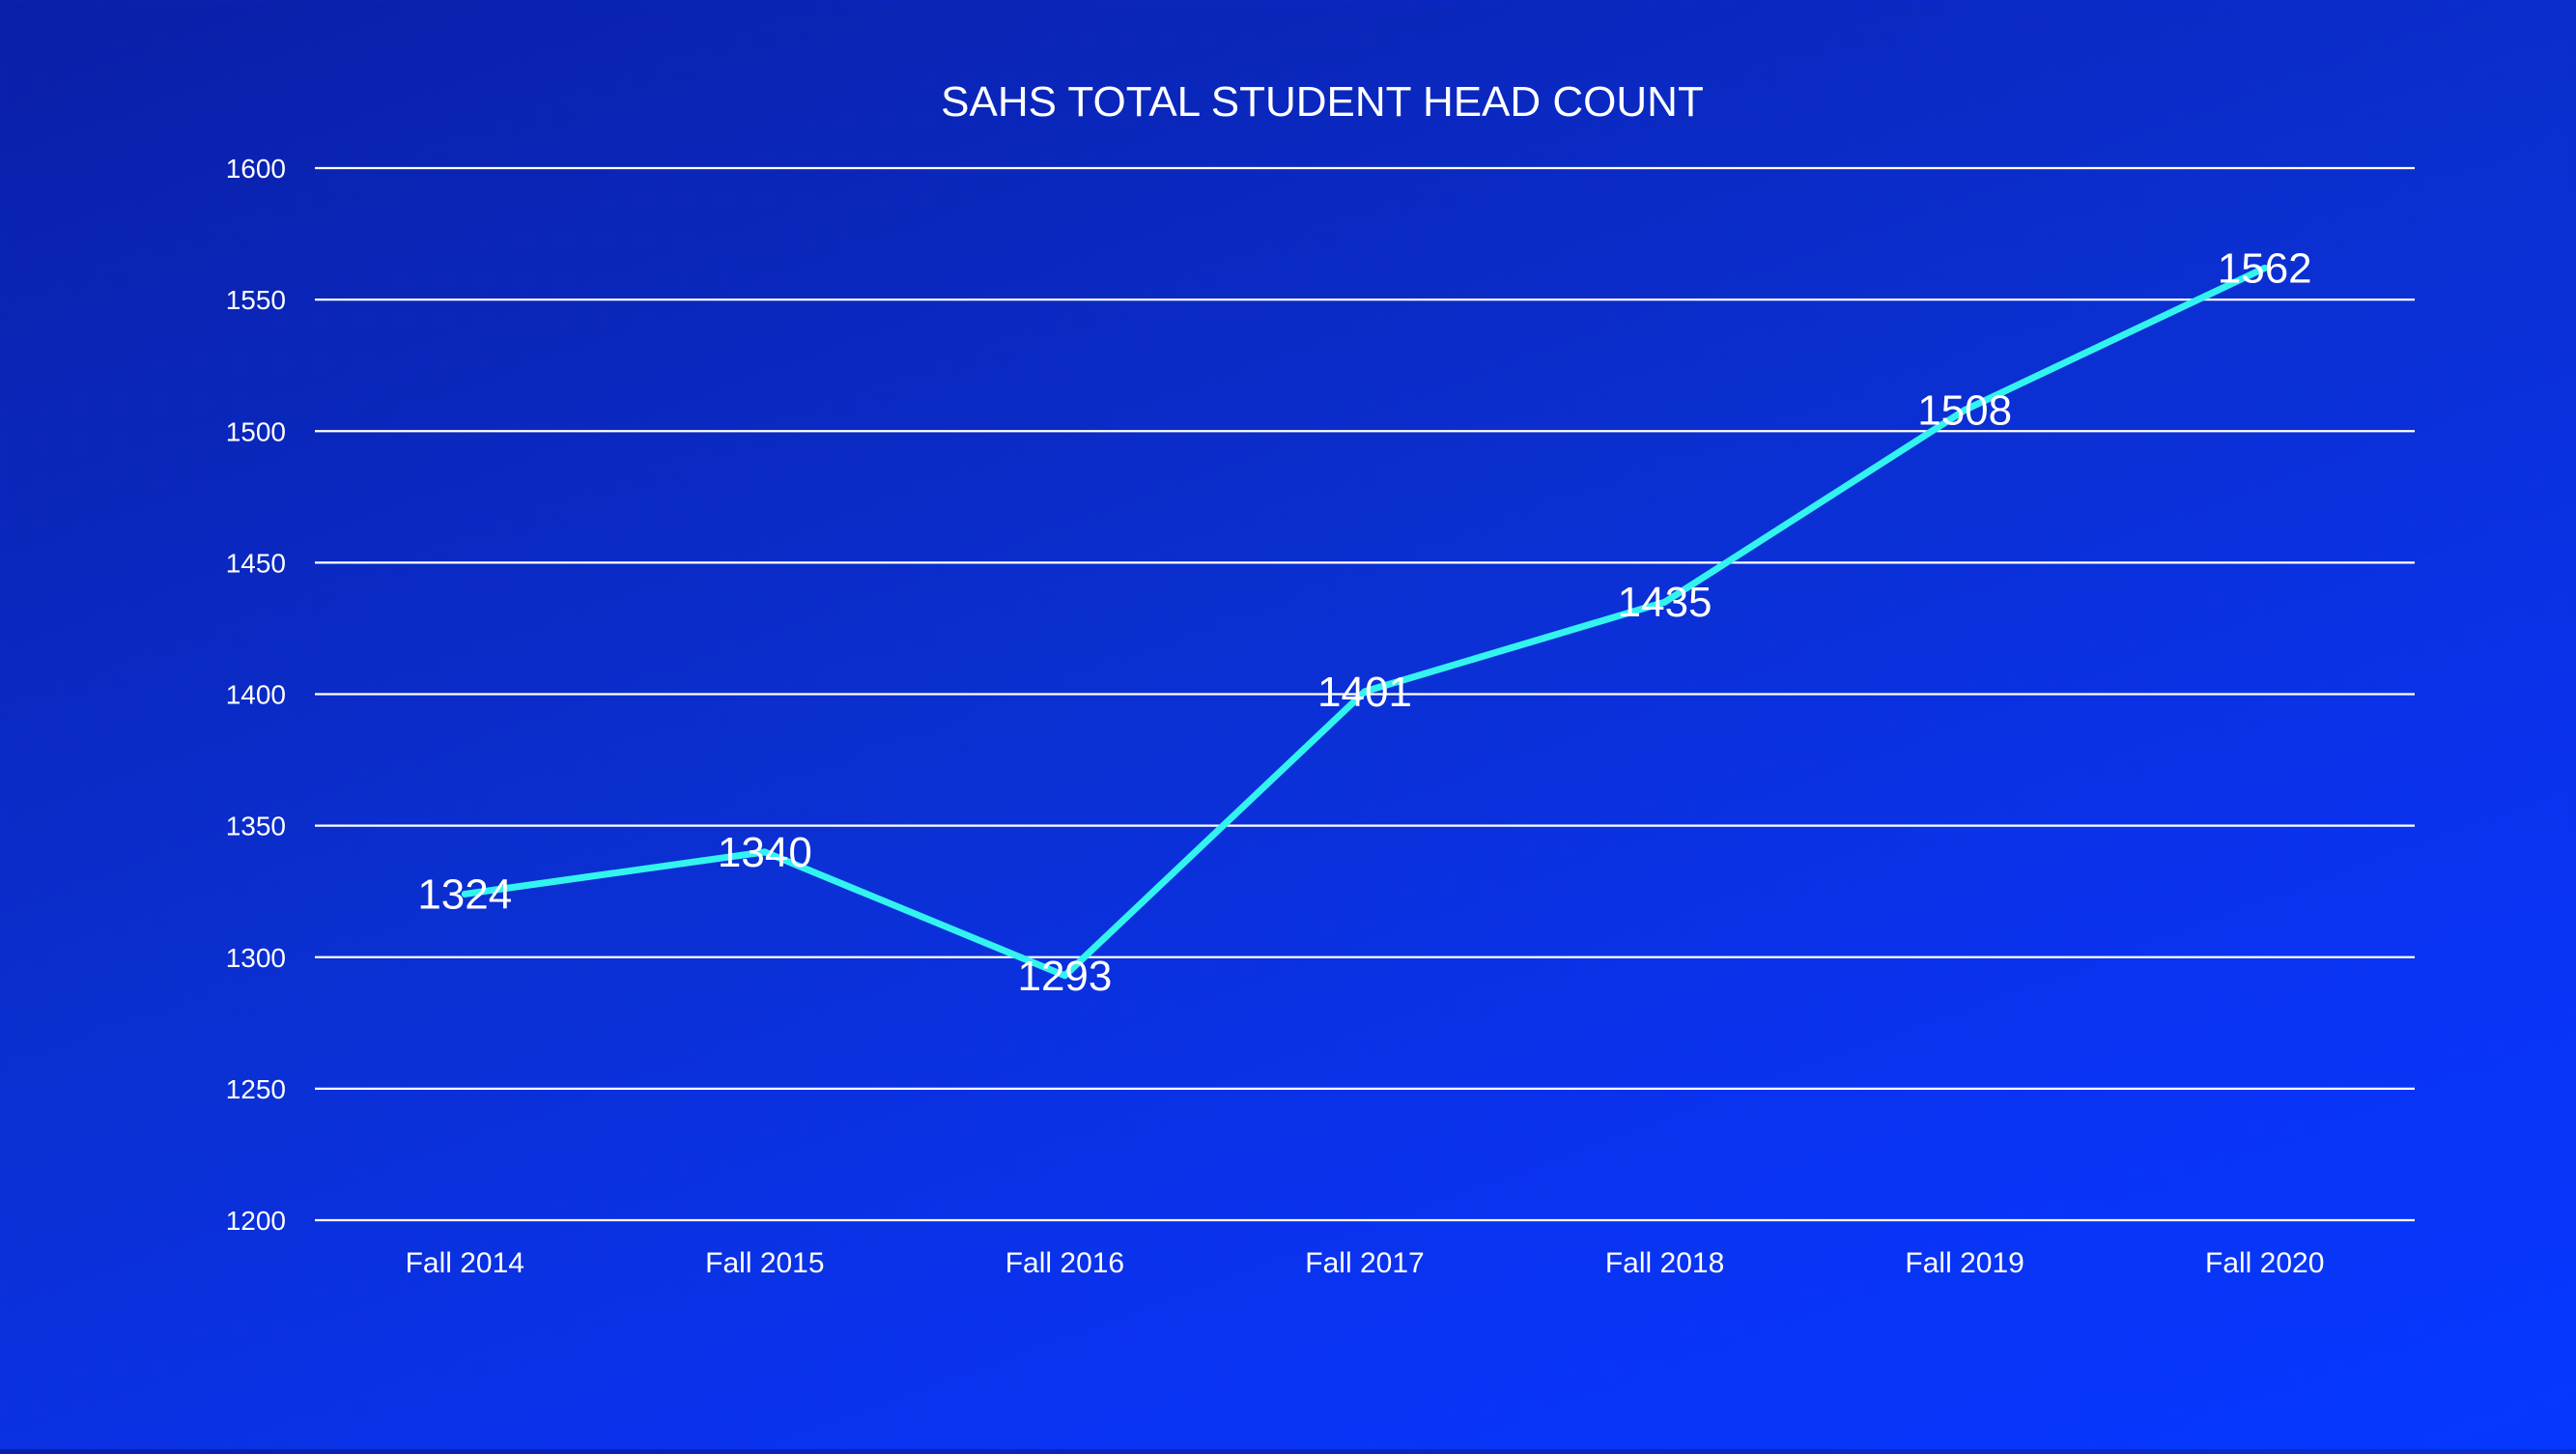 The height and width of the screenshot is (1454, 2576). What do you see at coordinates (2264, 1263) in the screenshot?
I see `x-tick-label: Fall 2020` at bounding box center [2264, 1263].